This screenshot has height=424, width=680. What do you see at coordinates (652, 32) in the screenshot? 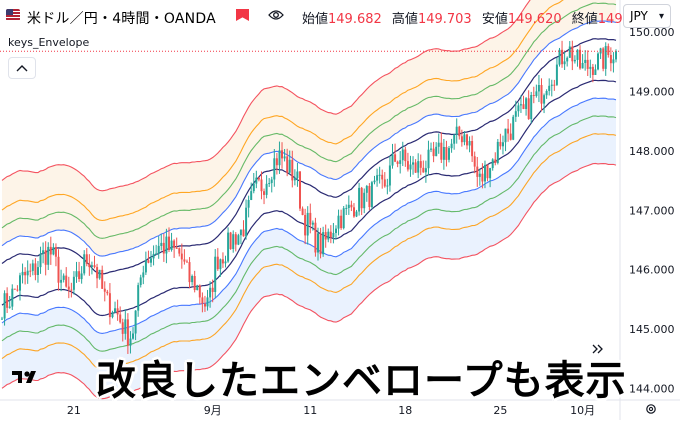
I see `y-tick-label: 150.000` at bounding box center [652, 32].